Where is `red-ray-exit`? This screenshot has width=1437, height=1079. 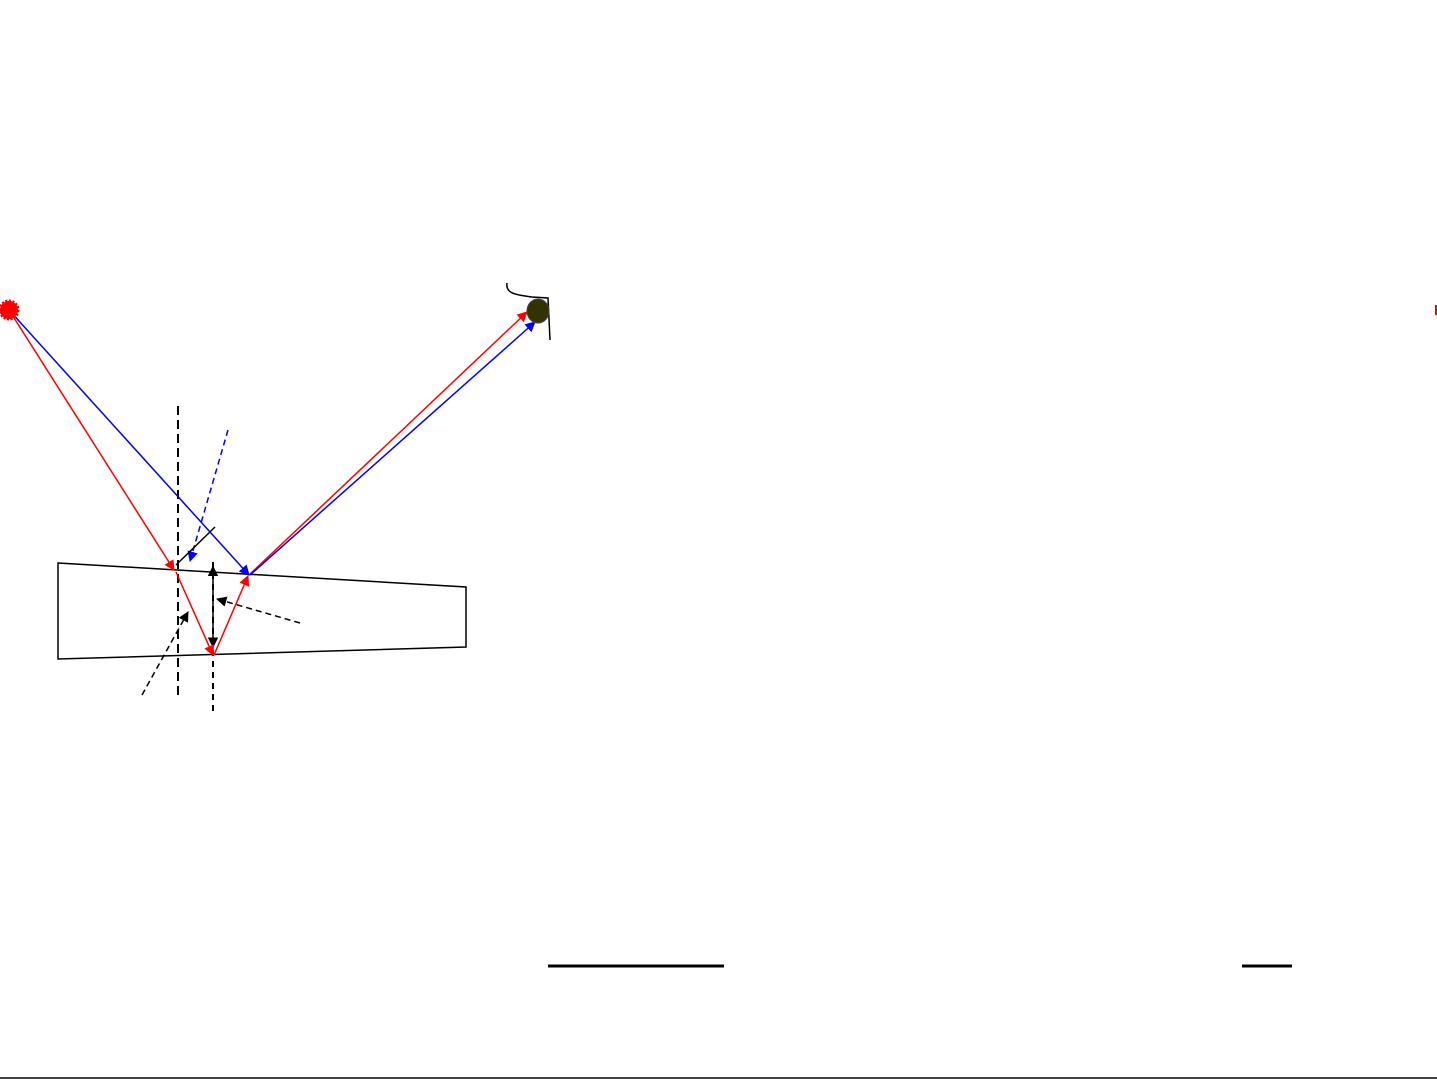 red-ray-exit is located at coordinates (388, 443).